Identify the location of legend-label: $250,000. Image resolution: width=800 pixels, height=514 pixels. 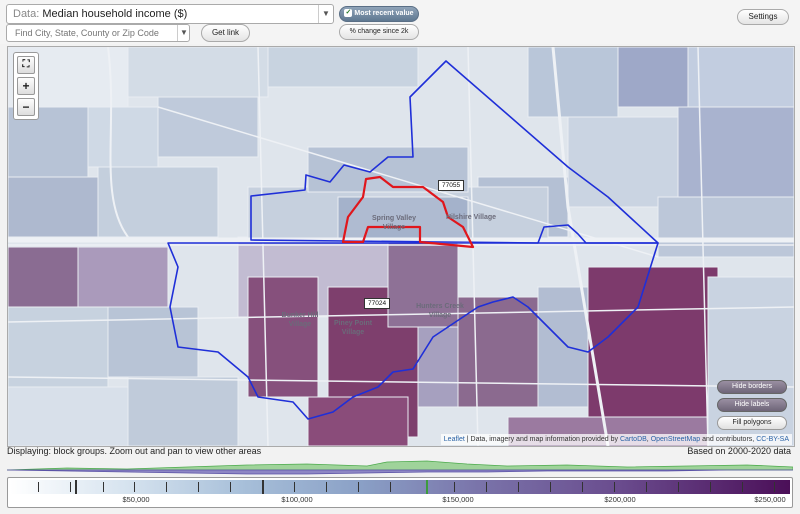
(770, 499).